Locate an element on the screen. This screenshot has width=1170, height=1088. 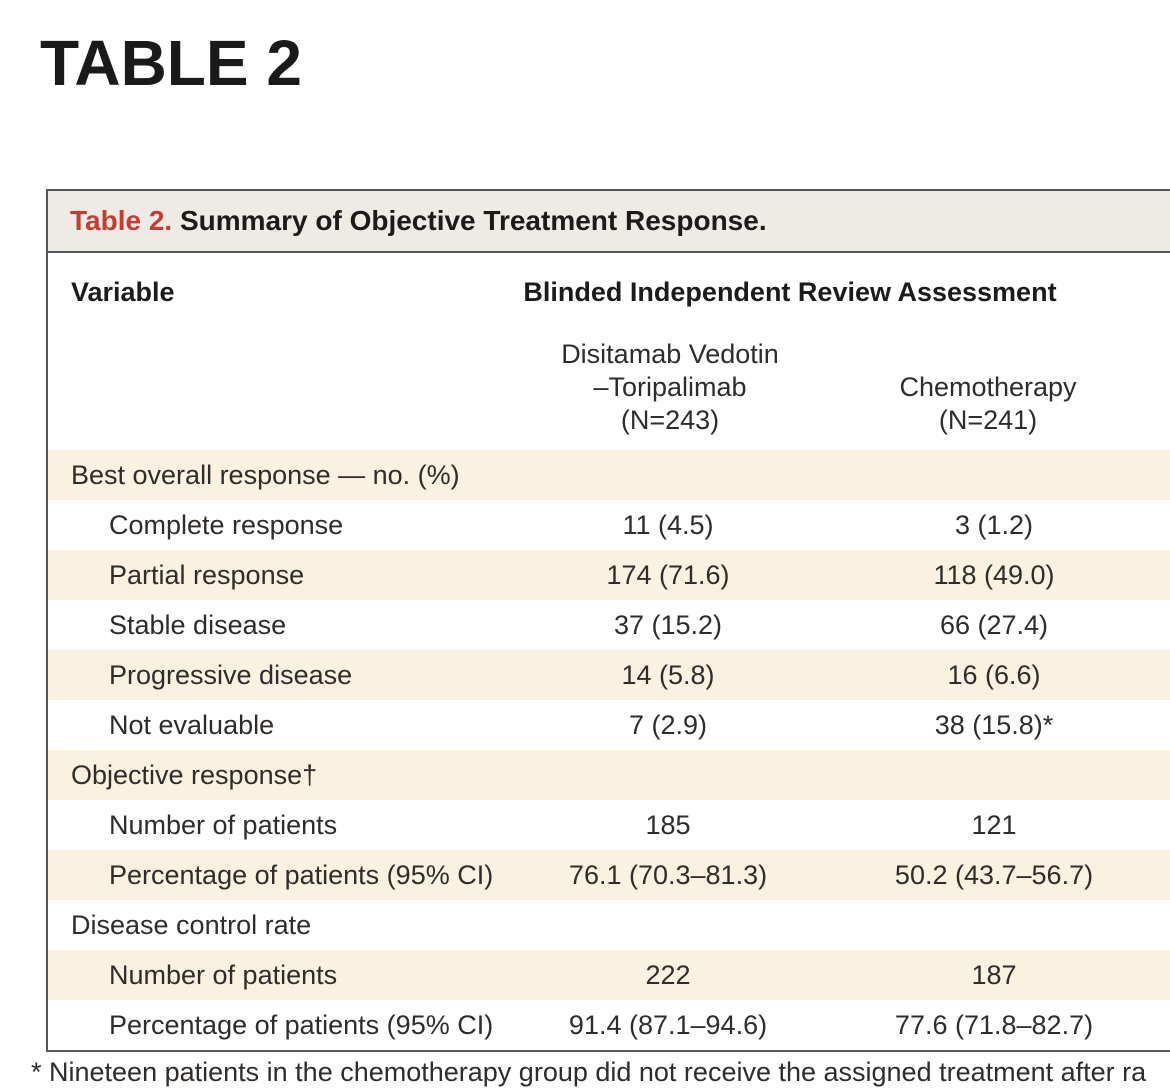
table-row: Number of patients 185 121 is located at coordinates (609, 825).